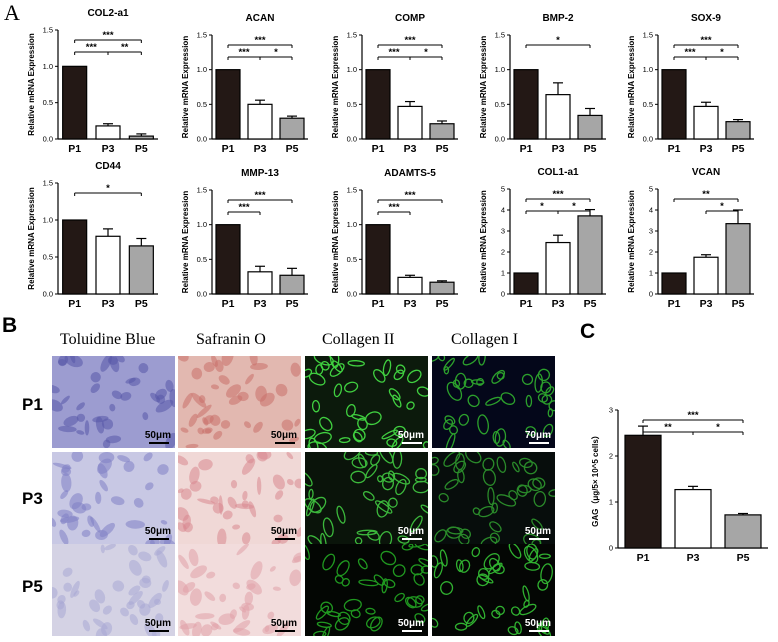 The width and height of the screenshot is (778, 642). What do you see at coordinates (558, 117) in the screenshot?
I see `bar-P3` at bounding box center [558, 117].